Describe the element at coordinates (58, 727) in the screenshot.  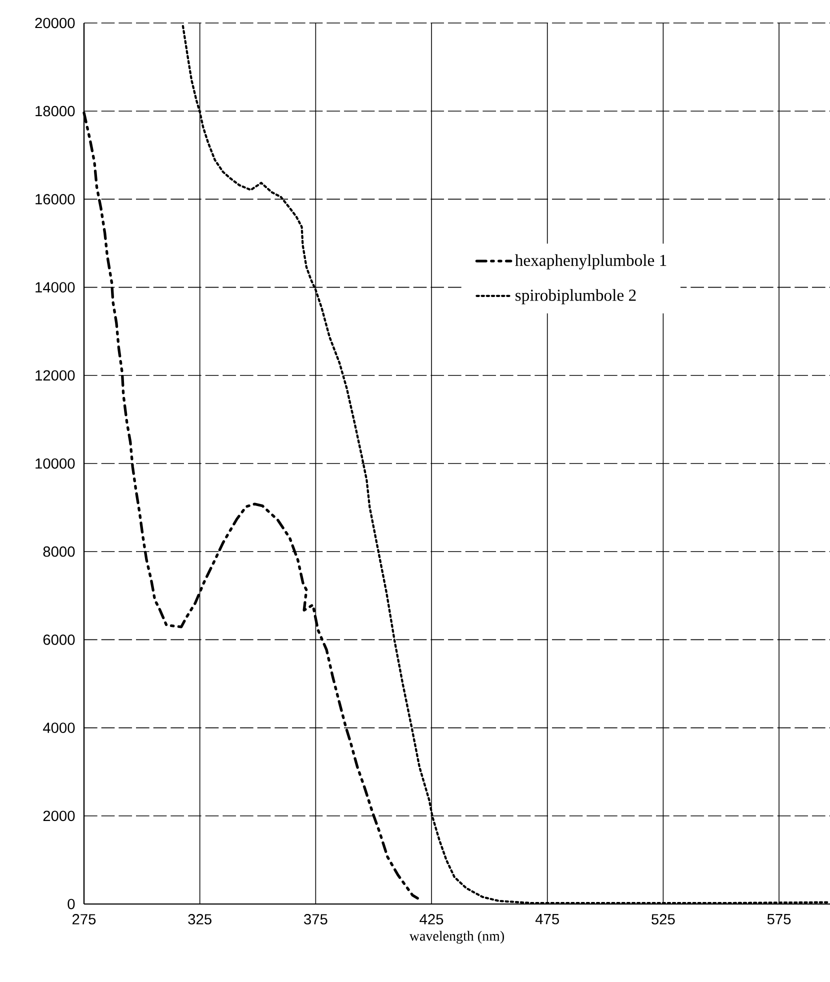
I see `y-tick-label: 4000` at that location.